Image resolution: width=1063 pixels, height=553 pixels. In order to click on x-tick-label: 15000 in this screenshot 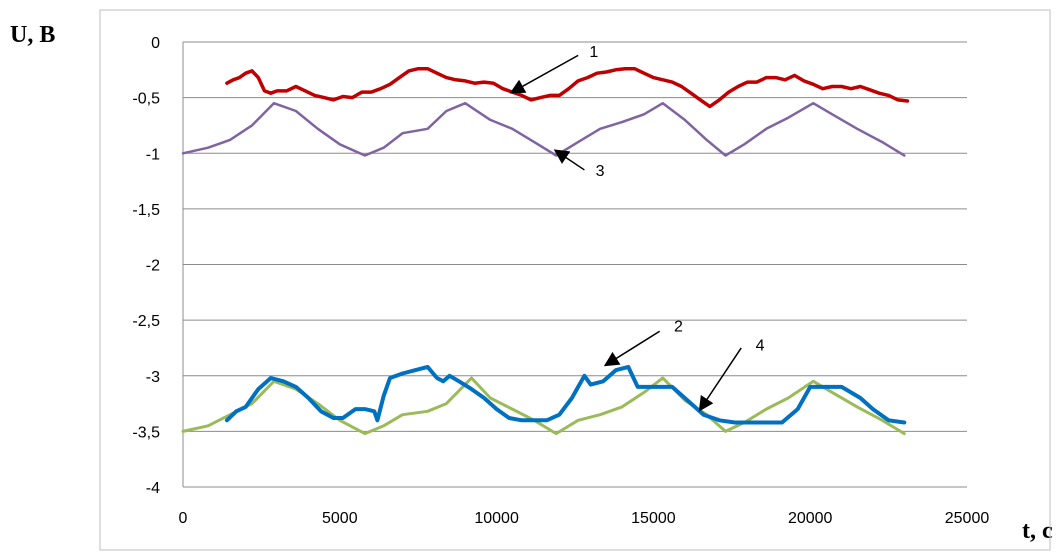, I will do `click(653, 518)`.